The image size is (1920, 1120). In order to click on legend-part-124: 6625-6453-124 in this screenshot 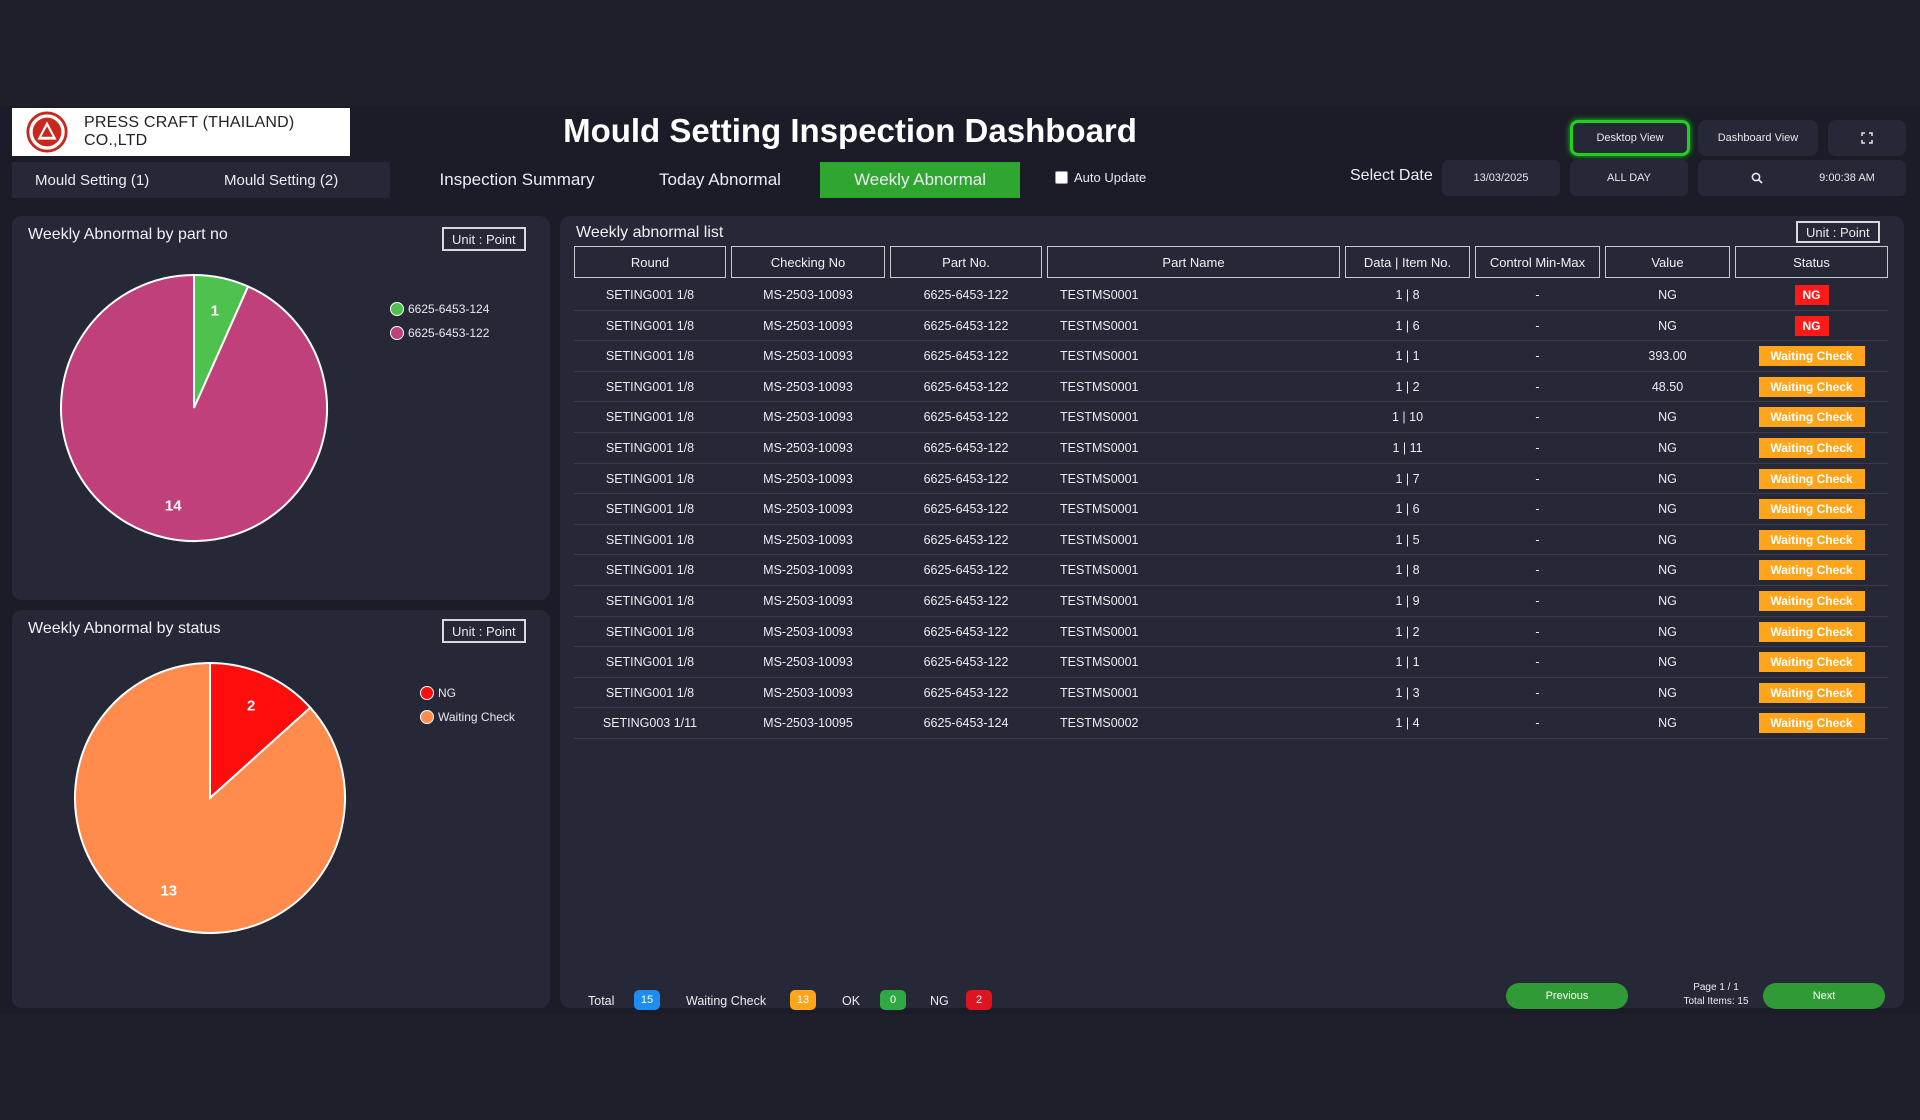, I will do `click(439, 309)`.